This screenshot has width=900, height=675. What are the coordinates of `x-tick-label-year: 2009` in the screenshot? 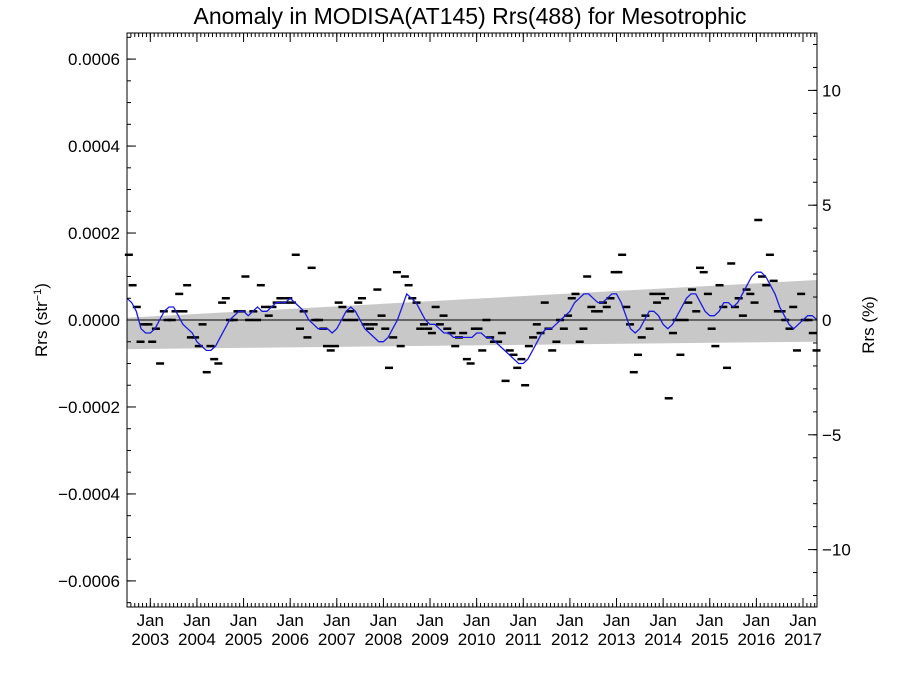 It's located at (430, 639).